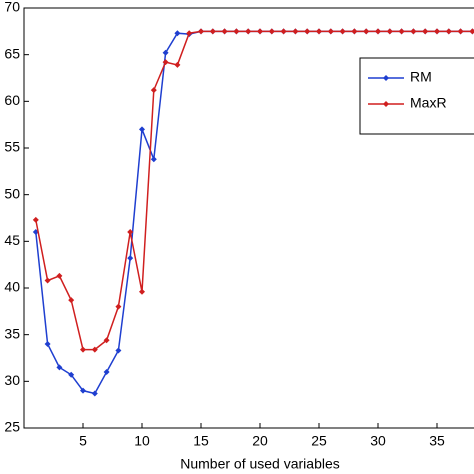 The width and height of the screenshot is (474, 474). I want to click on legend-label: MaxR, so click(428, 103).